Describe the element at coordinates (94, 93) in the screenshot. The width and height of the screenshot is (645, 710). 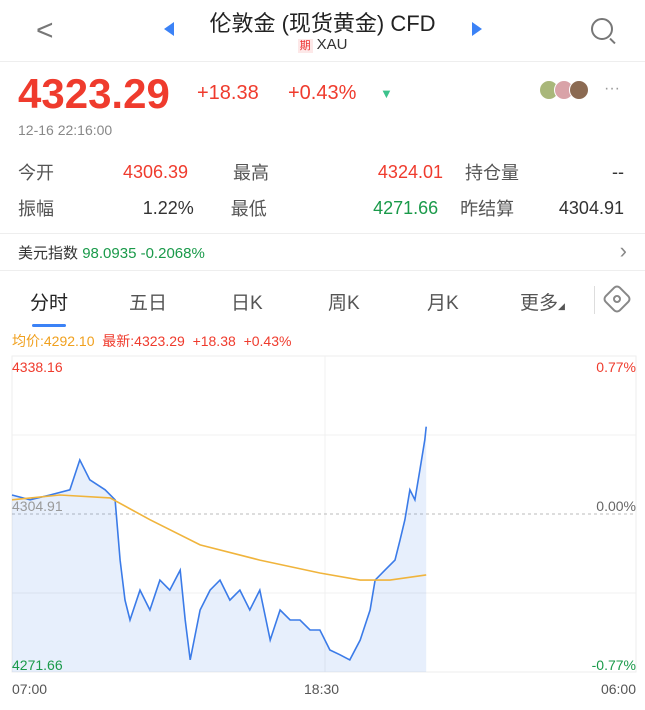
I see `last-price: 4323.29` at that location.